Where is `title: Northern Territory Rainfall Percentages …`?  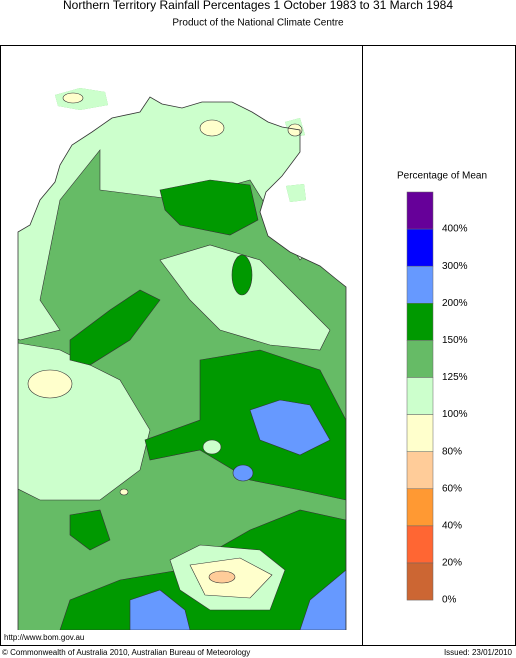 title: Northern Territory Rainfall Percentages … is located at coordinates (258, 6).